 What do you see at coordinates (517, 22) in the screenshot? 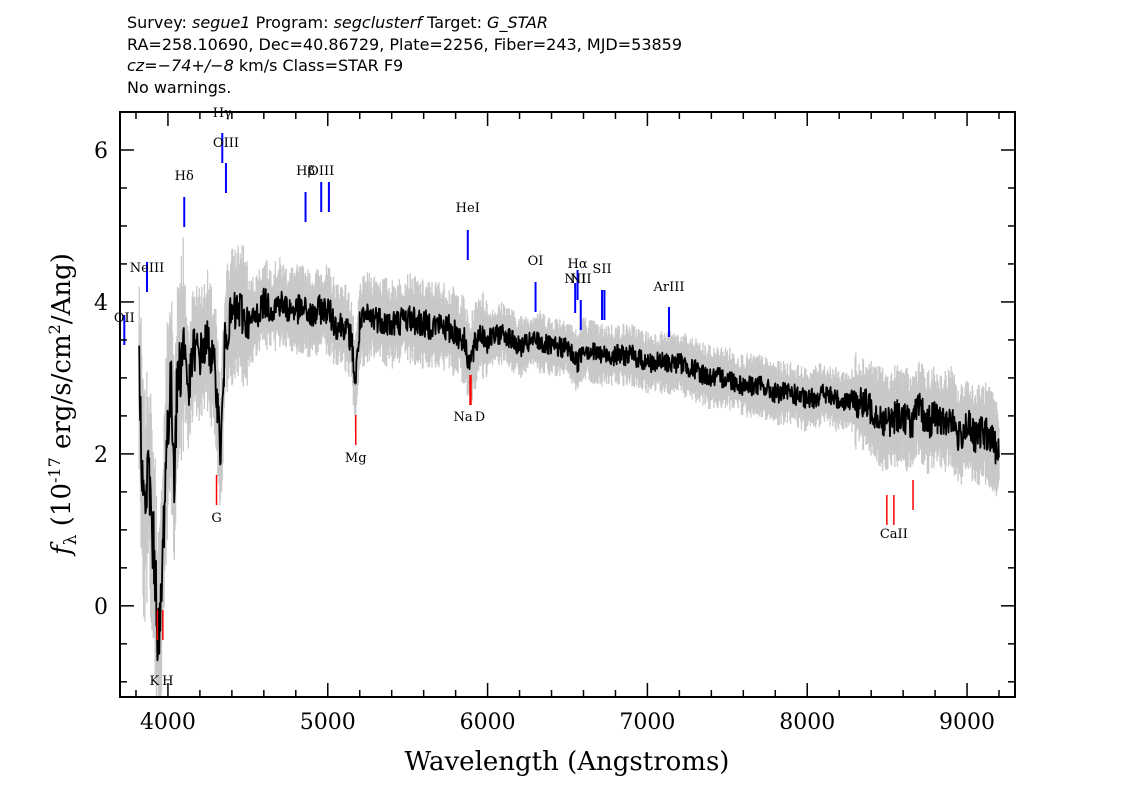
I see `target-value: G_STAR` at bounding box center [517, 22].